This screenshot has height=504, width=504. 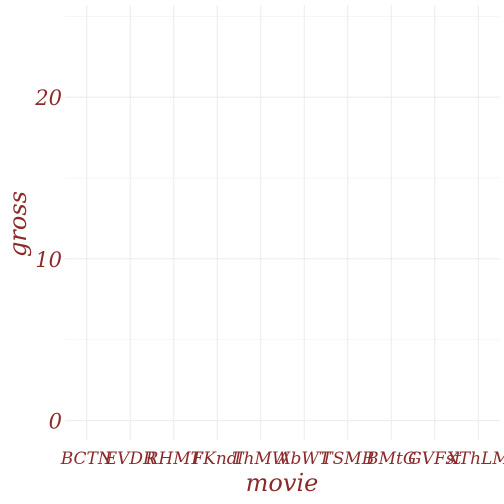 What do you see at coordinates (347, 459) in the screenshot?
I see `x-tick-label: TSMB` at bounding box center [347, 459].